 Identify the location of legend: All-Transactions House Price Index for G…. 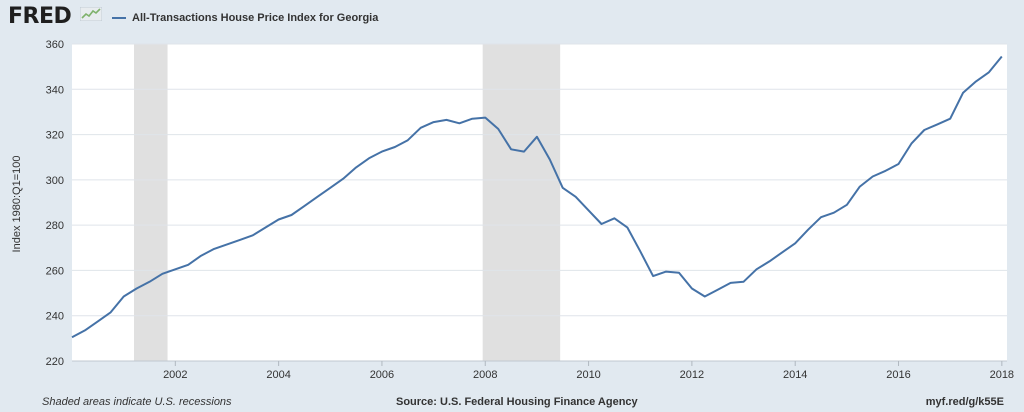
(245, 18).